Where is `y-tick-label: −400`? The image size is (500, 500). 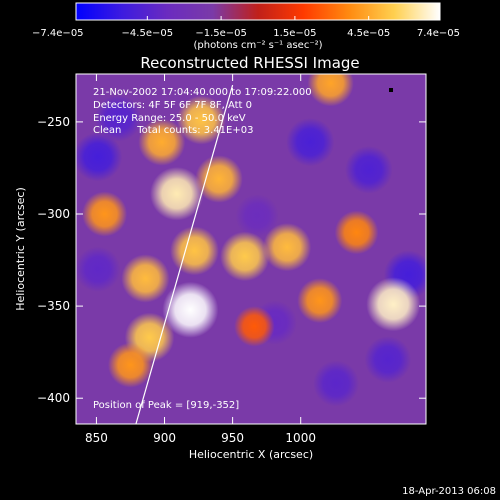 y-tick-label: −400 is located at coordinates (53, 398).